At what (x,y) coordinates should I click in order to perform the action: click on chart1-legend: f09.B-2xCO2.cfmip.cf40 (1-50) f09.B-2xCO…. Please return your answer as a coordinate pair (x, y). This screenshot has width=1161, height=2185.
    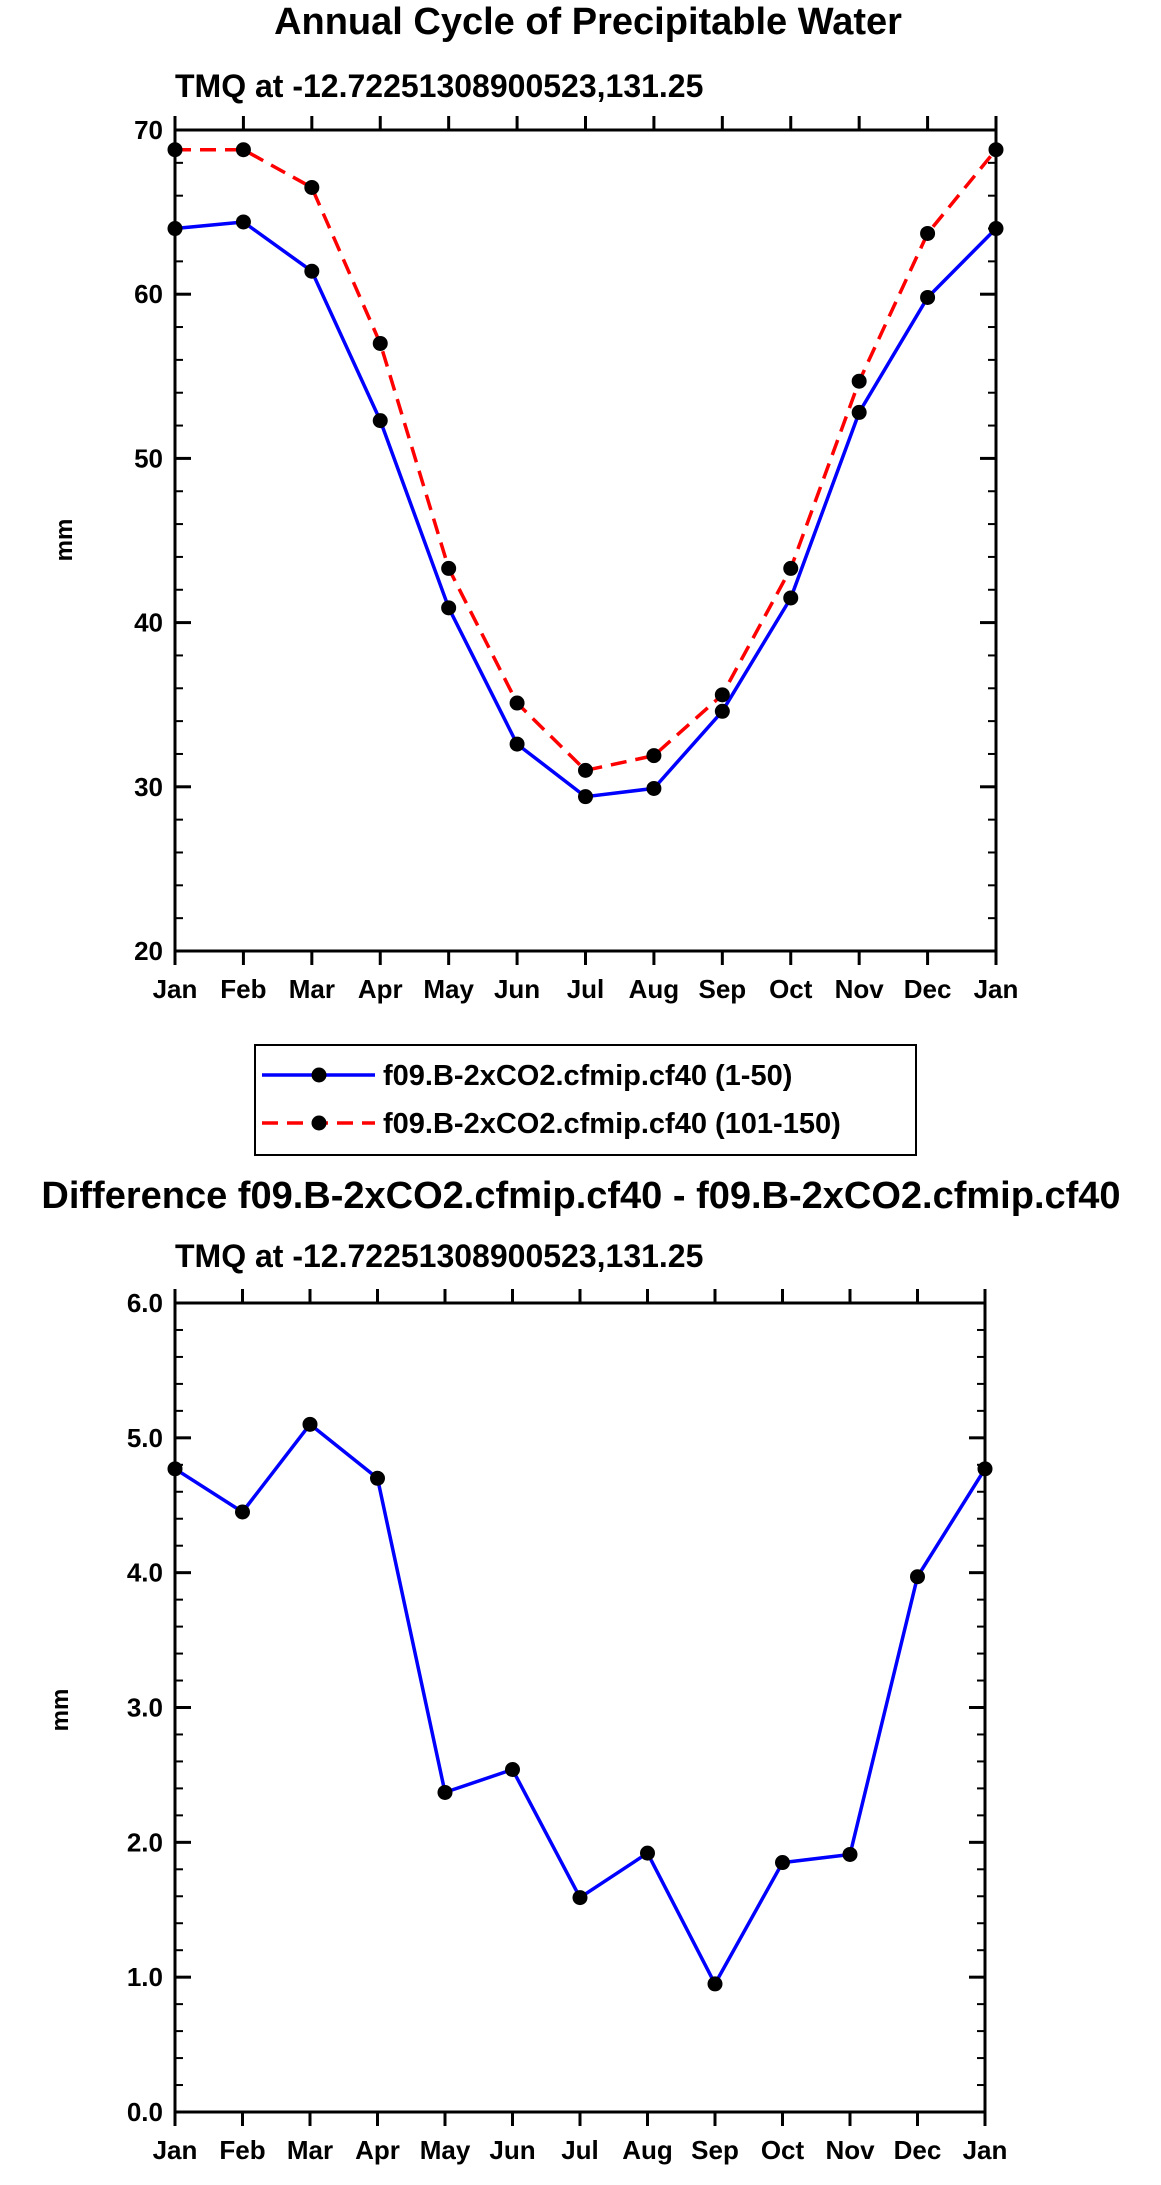
    Looking at the image, I should click on (585, 1100).